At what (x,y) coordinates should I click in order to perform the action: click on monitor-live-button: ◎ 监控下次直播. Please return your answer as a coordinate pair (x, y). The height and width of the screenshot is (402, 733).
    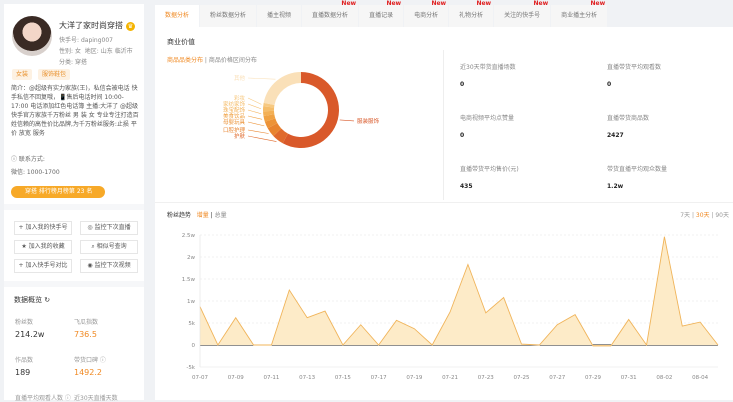
    Looking at the image, I should click on (109, 228).